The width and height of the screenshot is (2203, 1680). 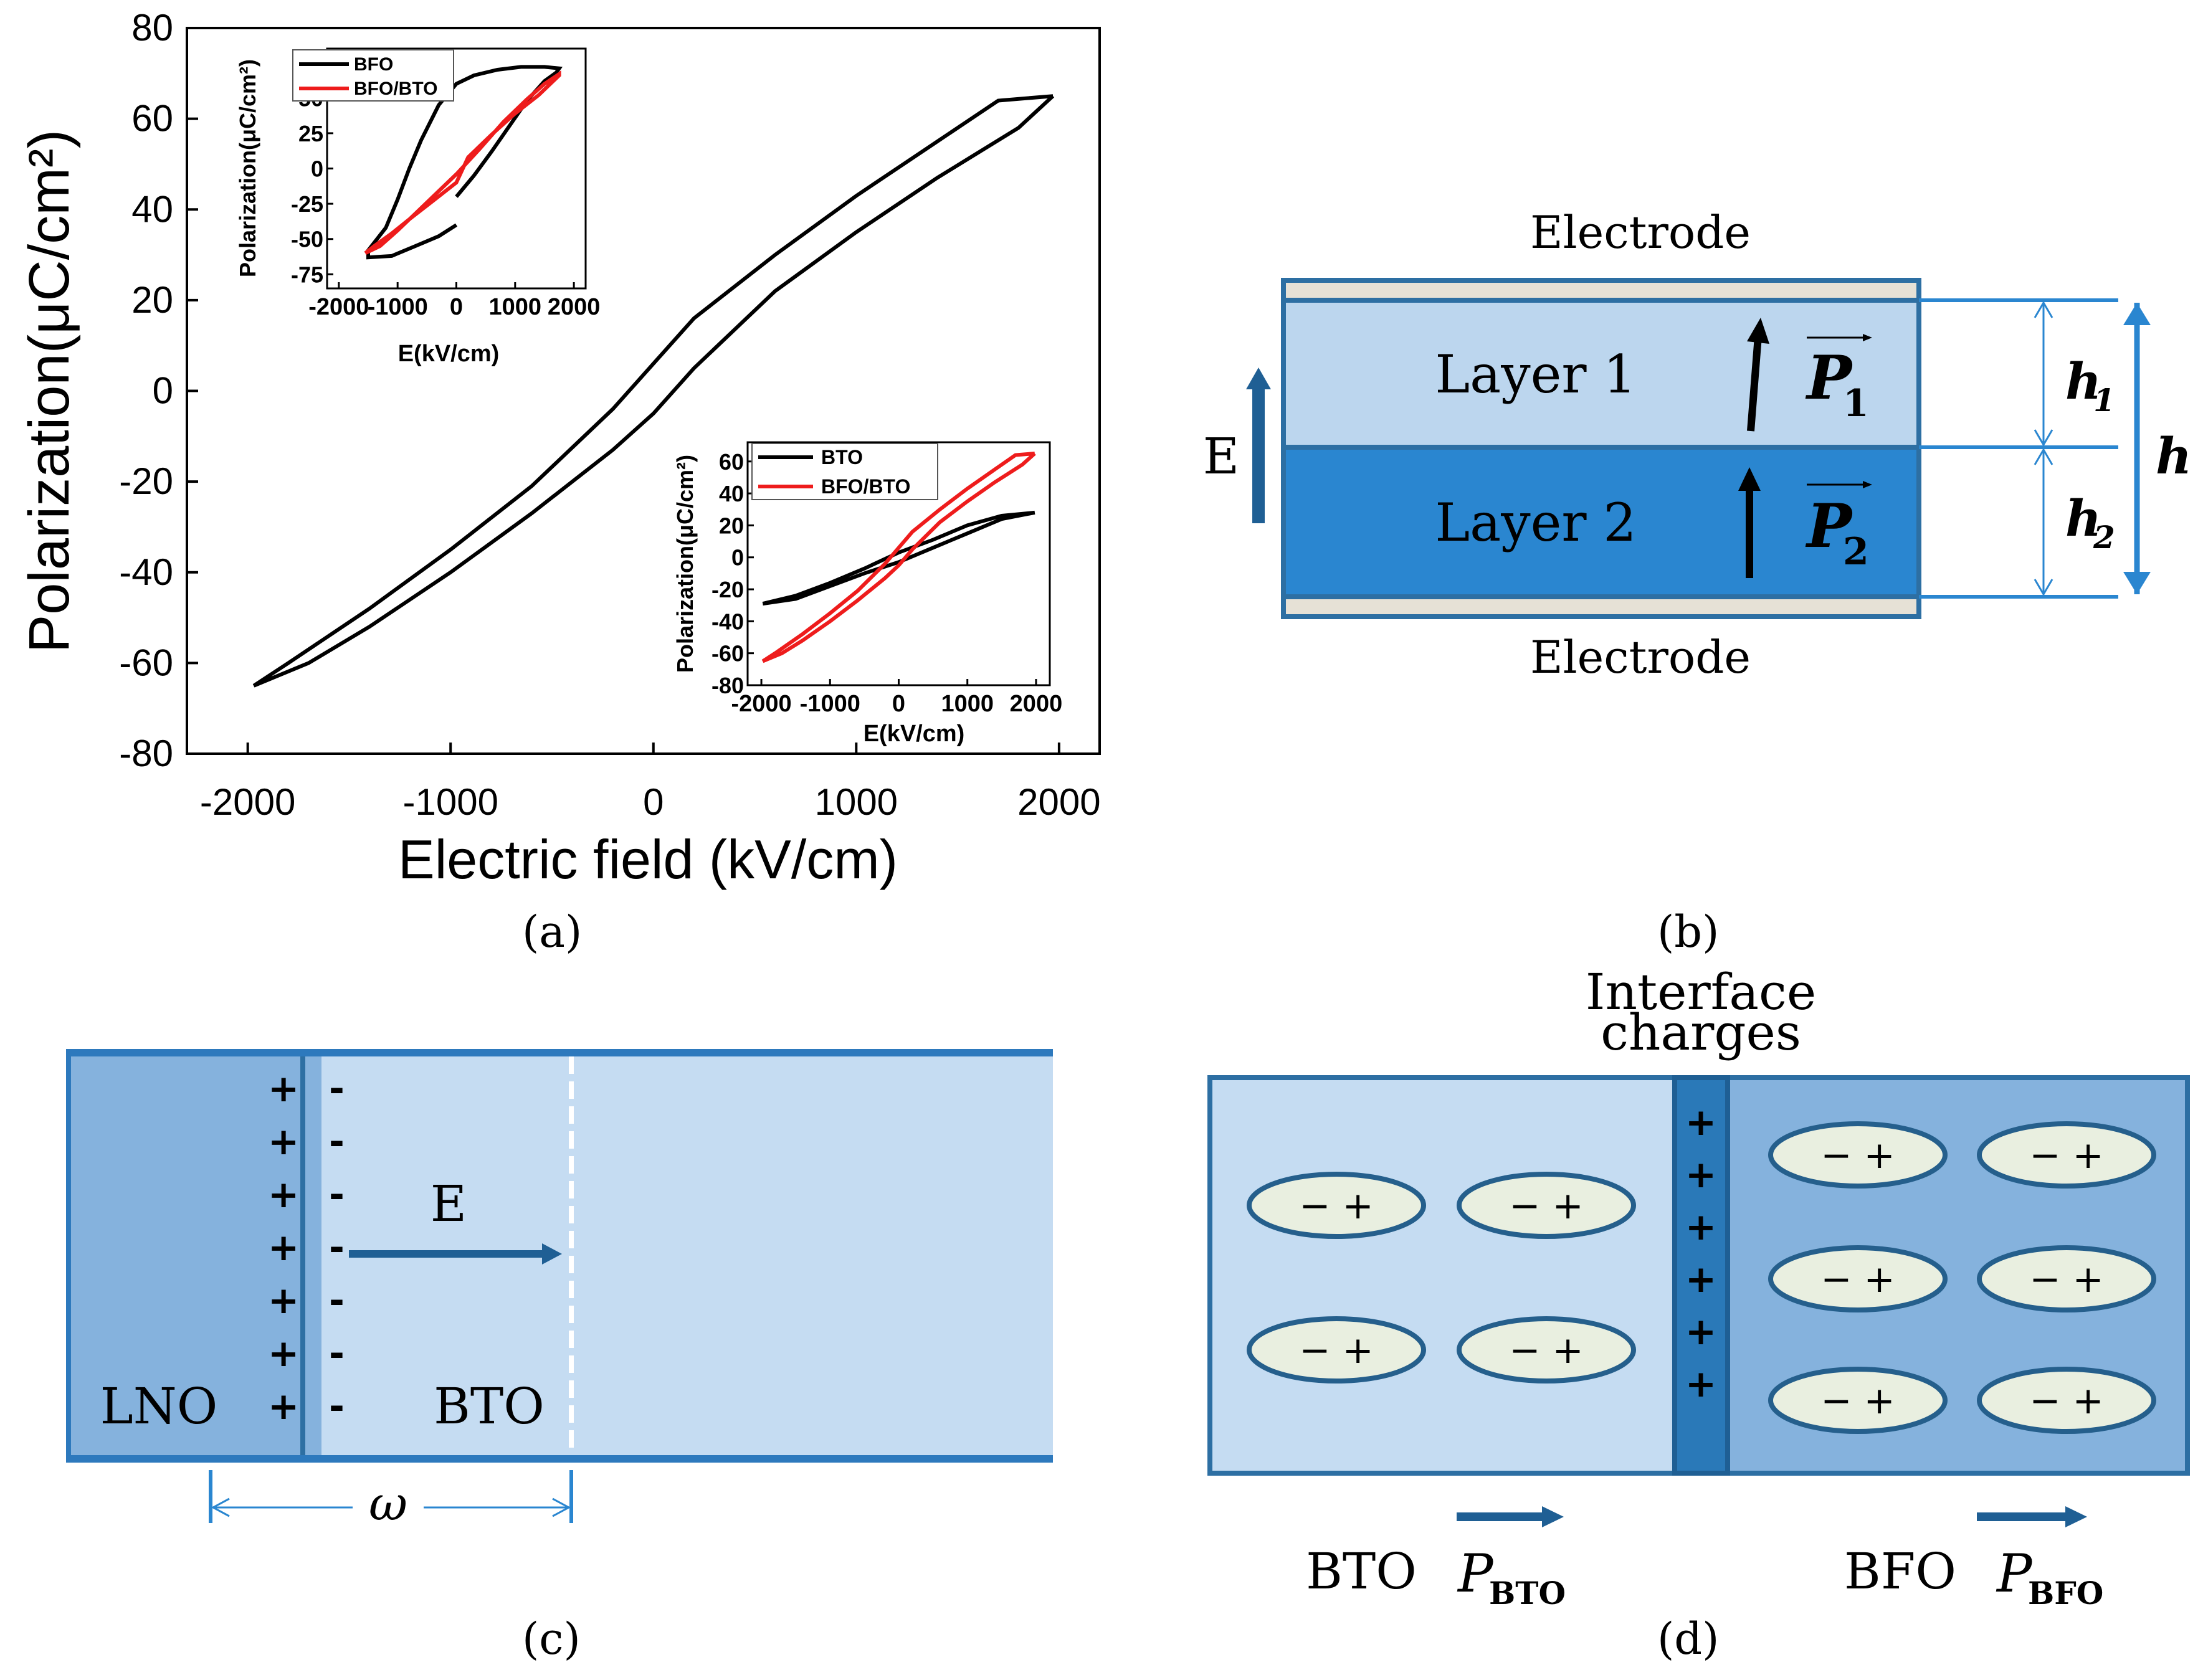 I want to click on dimension-h1: h 1, so click(x=2018, y=373).